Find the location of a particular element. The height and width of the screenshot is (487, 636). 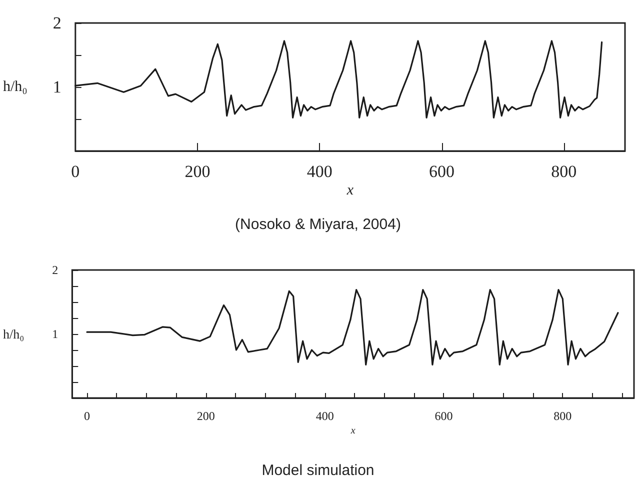

text: (Nosoko & Miyara, 2004) is located at coordinates (318, 224).